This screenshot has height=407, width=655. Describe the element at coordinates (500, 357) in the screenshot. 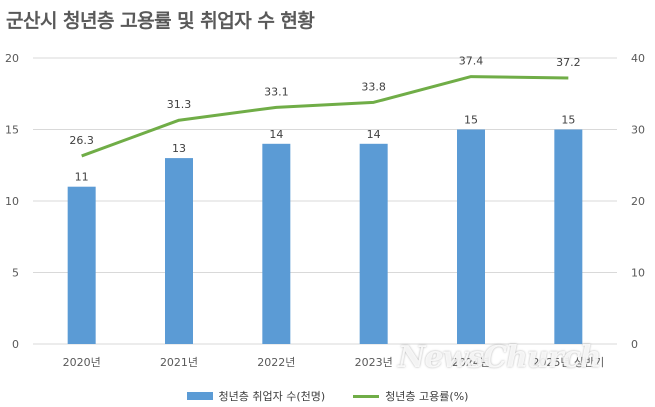

I see `watermark-logo: NewsChurch` at that location.